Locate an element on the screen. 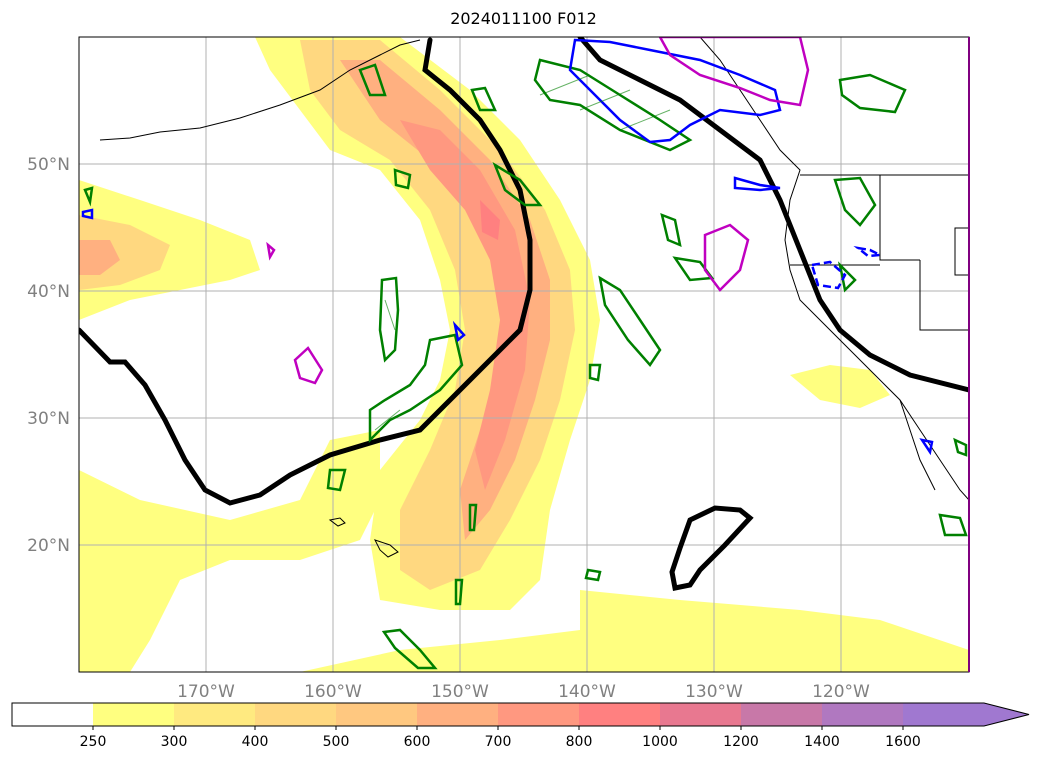 The image size is (1047, 765). lon-label-150w: 150°W is located at coordinates (460, 692).